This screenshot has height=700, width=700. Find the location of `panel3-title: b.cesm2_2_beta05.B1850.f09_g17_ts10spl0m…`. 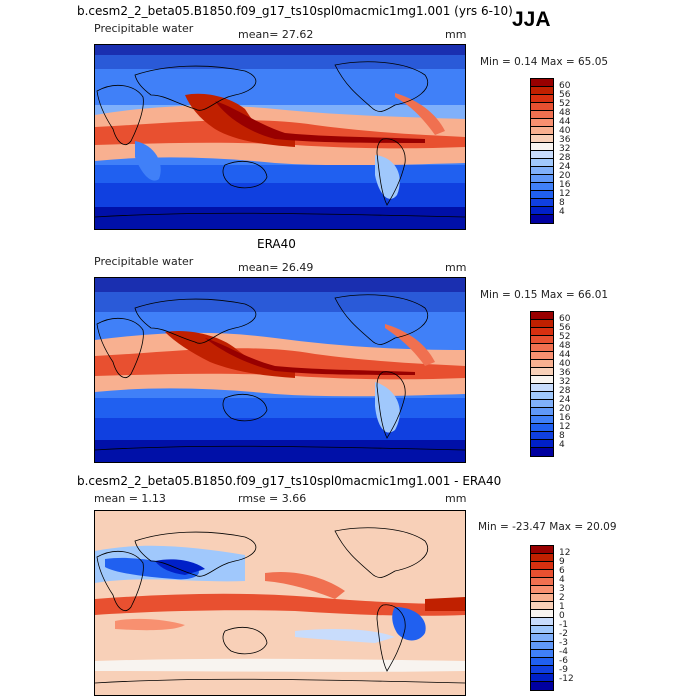

panel3-title: b.cesm2_2_beta05.B1850.f09_g17_ts10spl0m… is located at coordinates (289, 481).